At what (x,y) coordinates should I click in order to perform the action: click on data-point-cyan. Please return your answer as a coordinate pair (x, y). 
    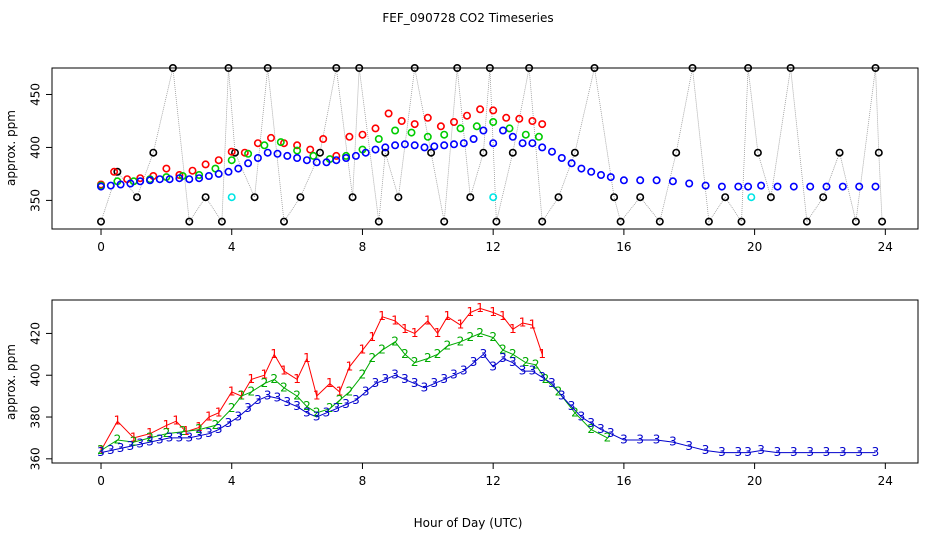
    Looking at the image, I should click on (493, 197).